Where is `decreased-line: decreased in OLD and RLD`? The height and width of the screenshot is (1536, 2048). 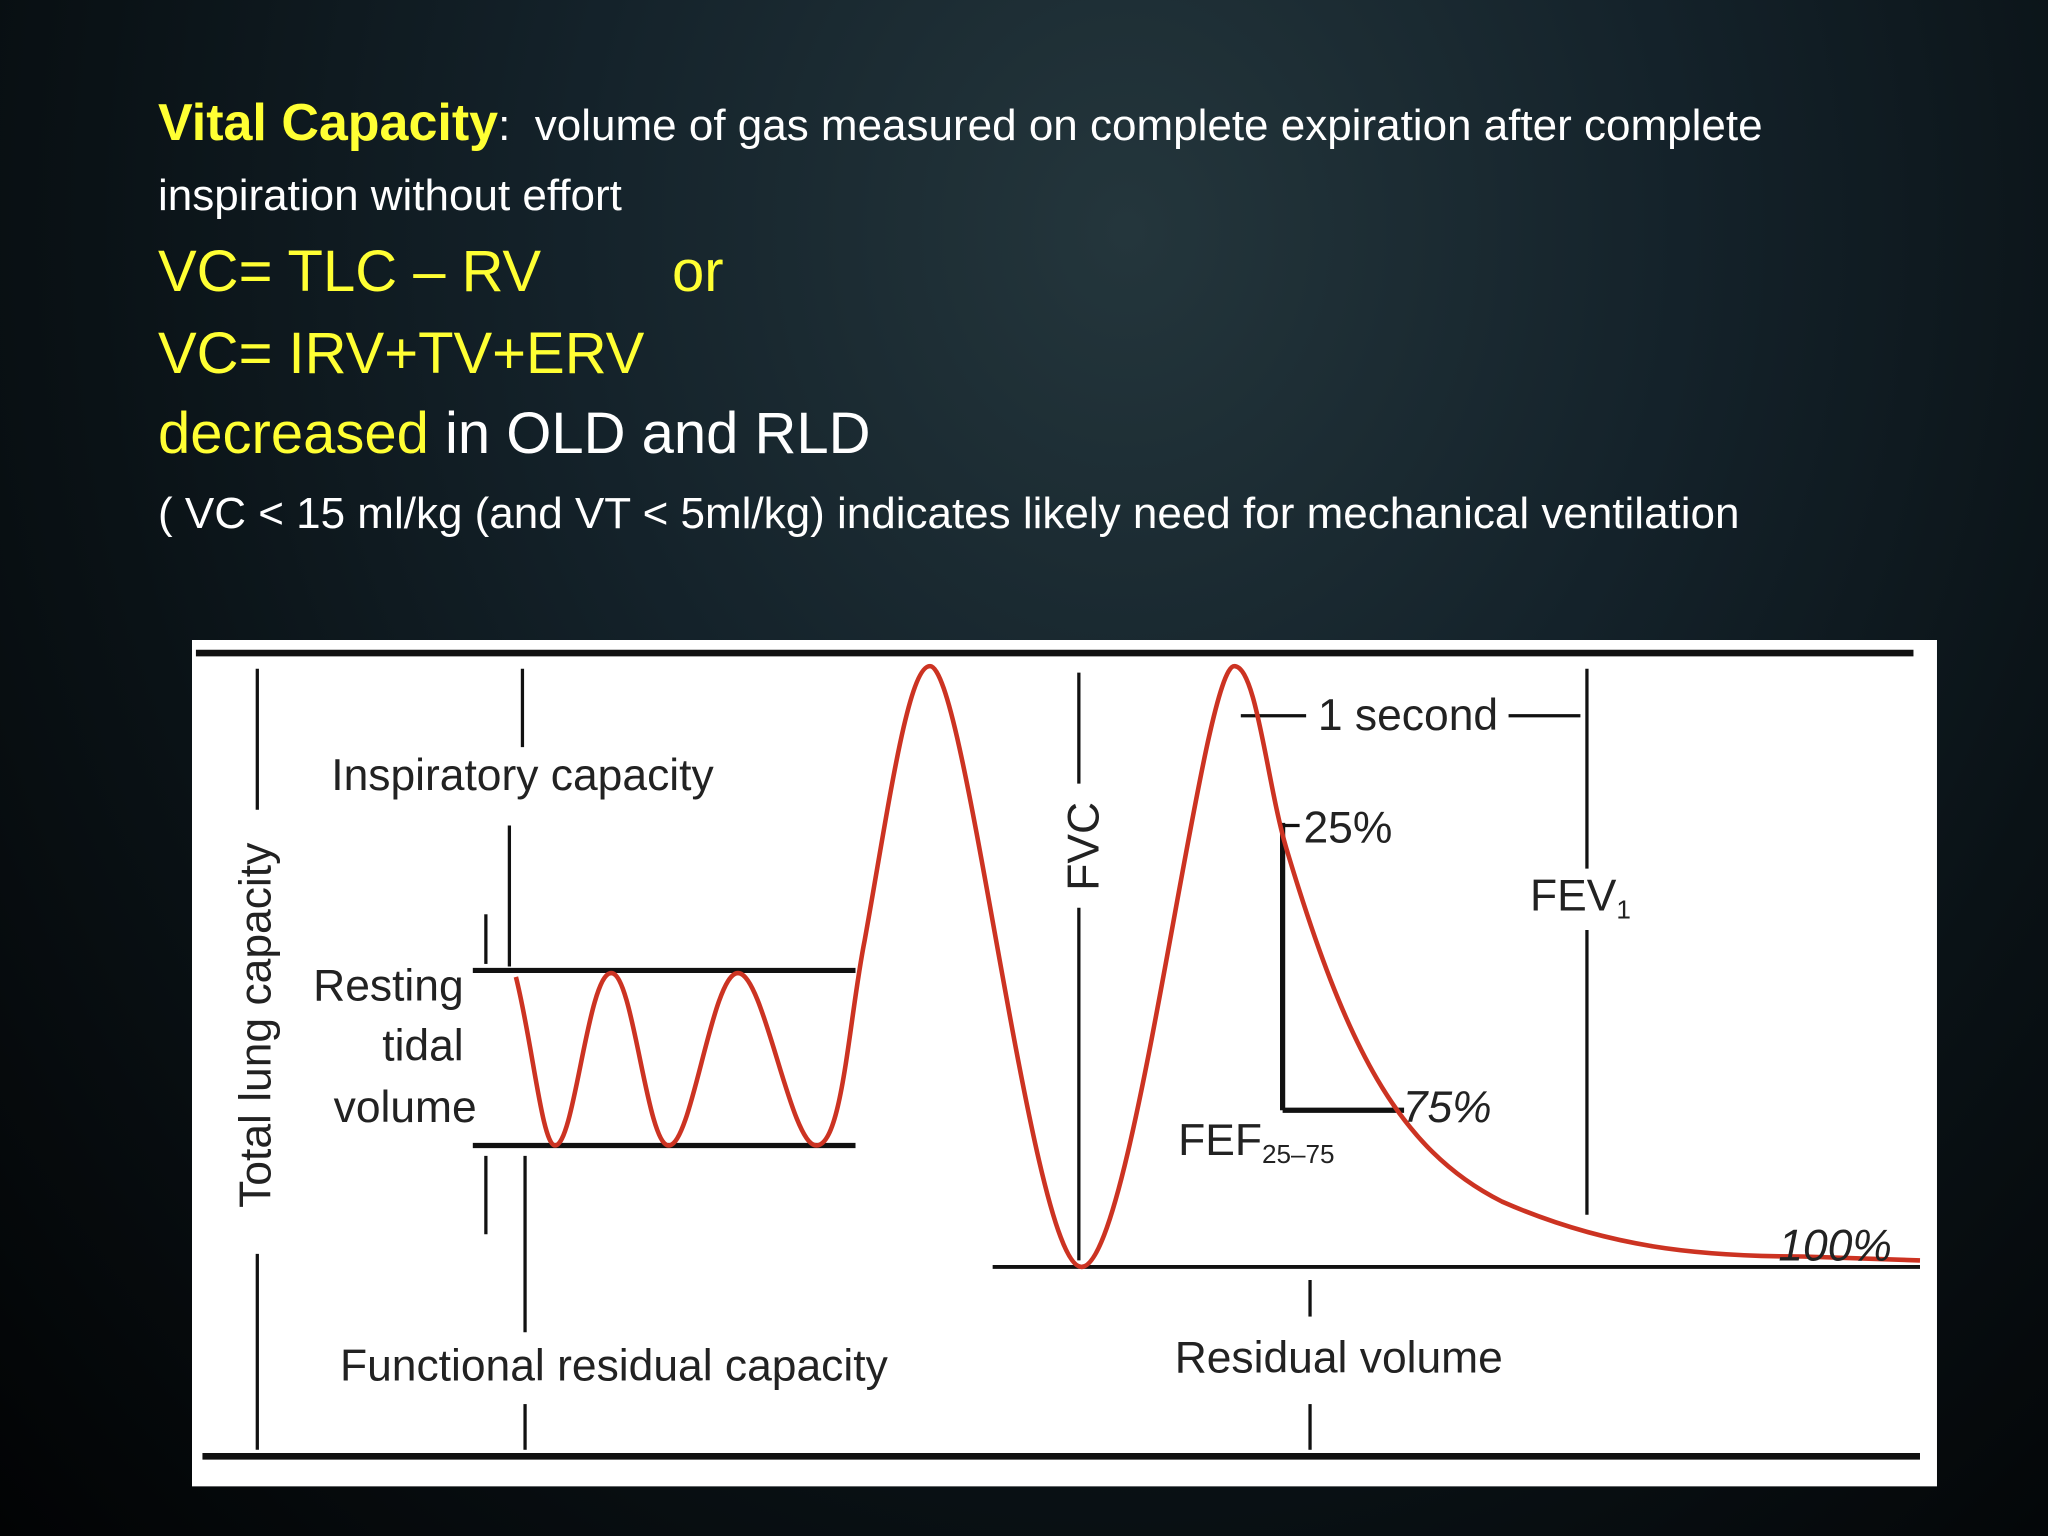
decreased-line: decreased in OLD and RLD is located at coordinates (514, 433).